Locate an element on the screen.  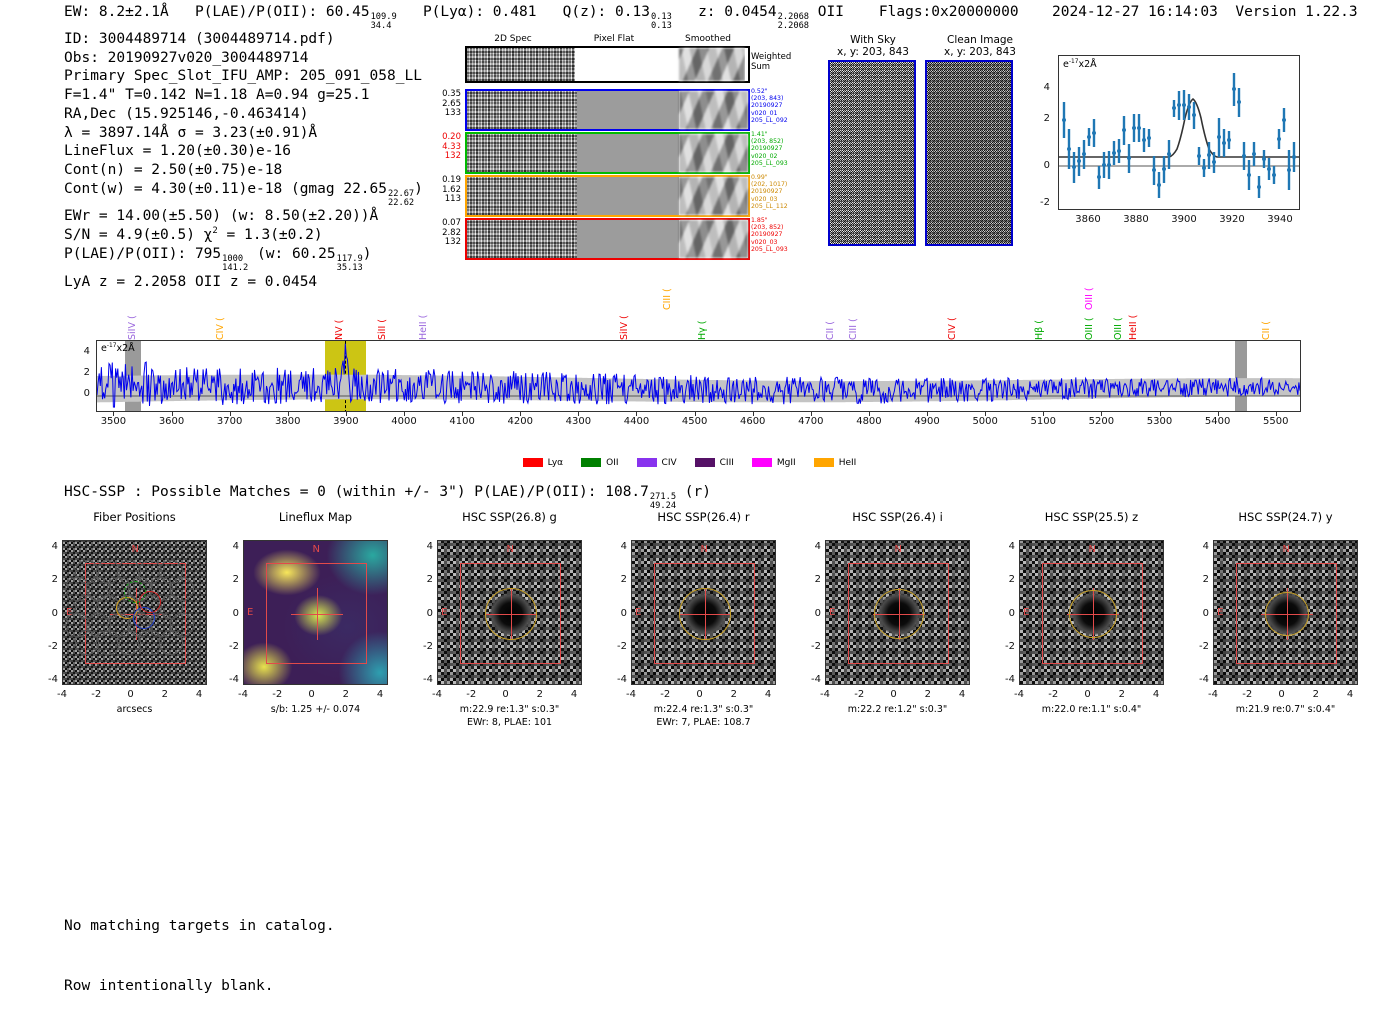
version-label: Version 1.22.3 is located at coordinates (1296, 12).